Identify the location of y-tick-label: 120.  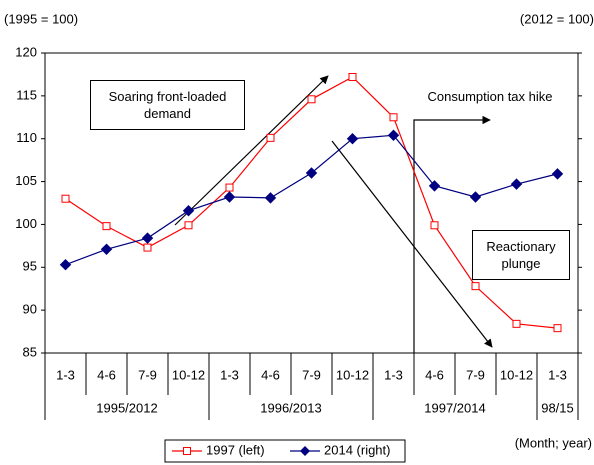
(26, 51).